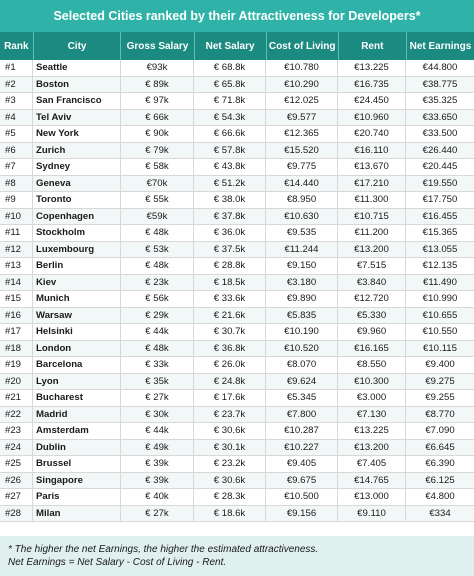 Image resolution: width=474 pixels, height=576 pixels. What do you see at coordinates (302, 332) in the screenshot?
I see `cost-of-living-cell: €10.190` at bounding box center [302, 332].